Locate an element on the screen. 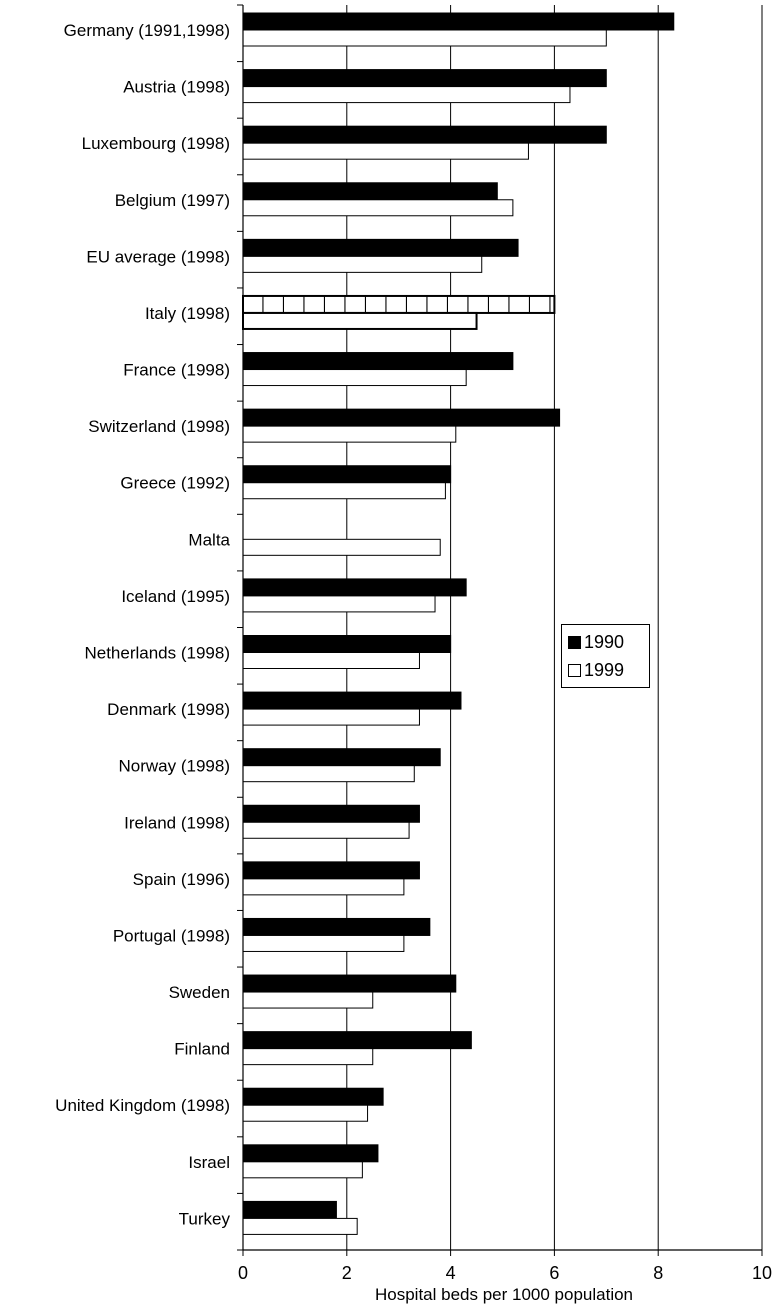  category-label-7: Switzerland (1998) is located at coordinates (159, 426).